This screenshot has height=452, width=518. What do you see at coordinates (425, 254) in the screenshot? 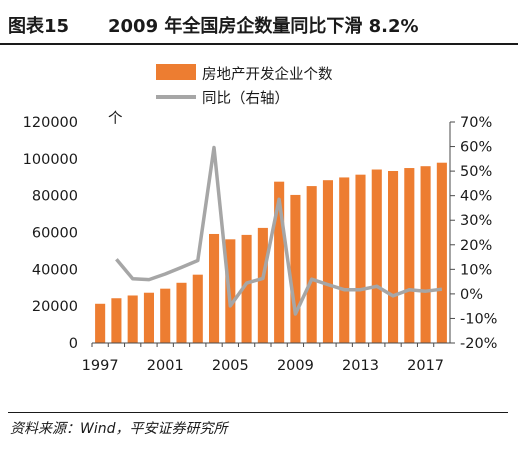
I see `bar-2017` at bounding box center [425, 254].